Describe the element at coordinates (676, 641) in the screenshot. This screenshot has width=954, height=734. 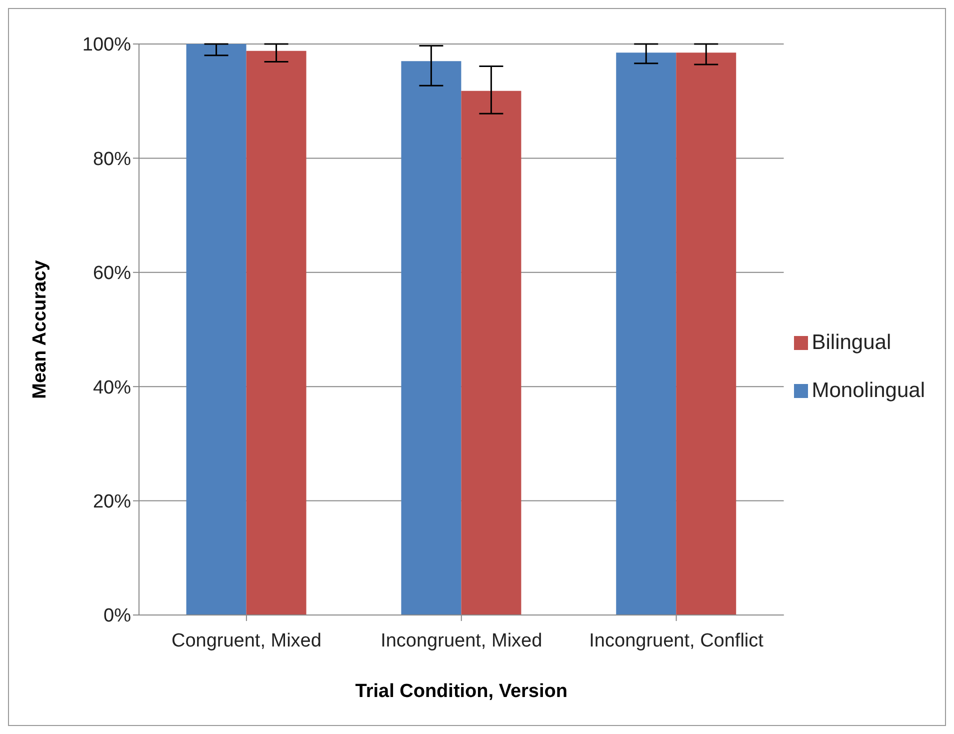
I see `x-tick-label: Incongruent, Conflict` at that location.